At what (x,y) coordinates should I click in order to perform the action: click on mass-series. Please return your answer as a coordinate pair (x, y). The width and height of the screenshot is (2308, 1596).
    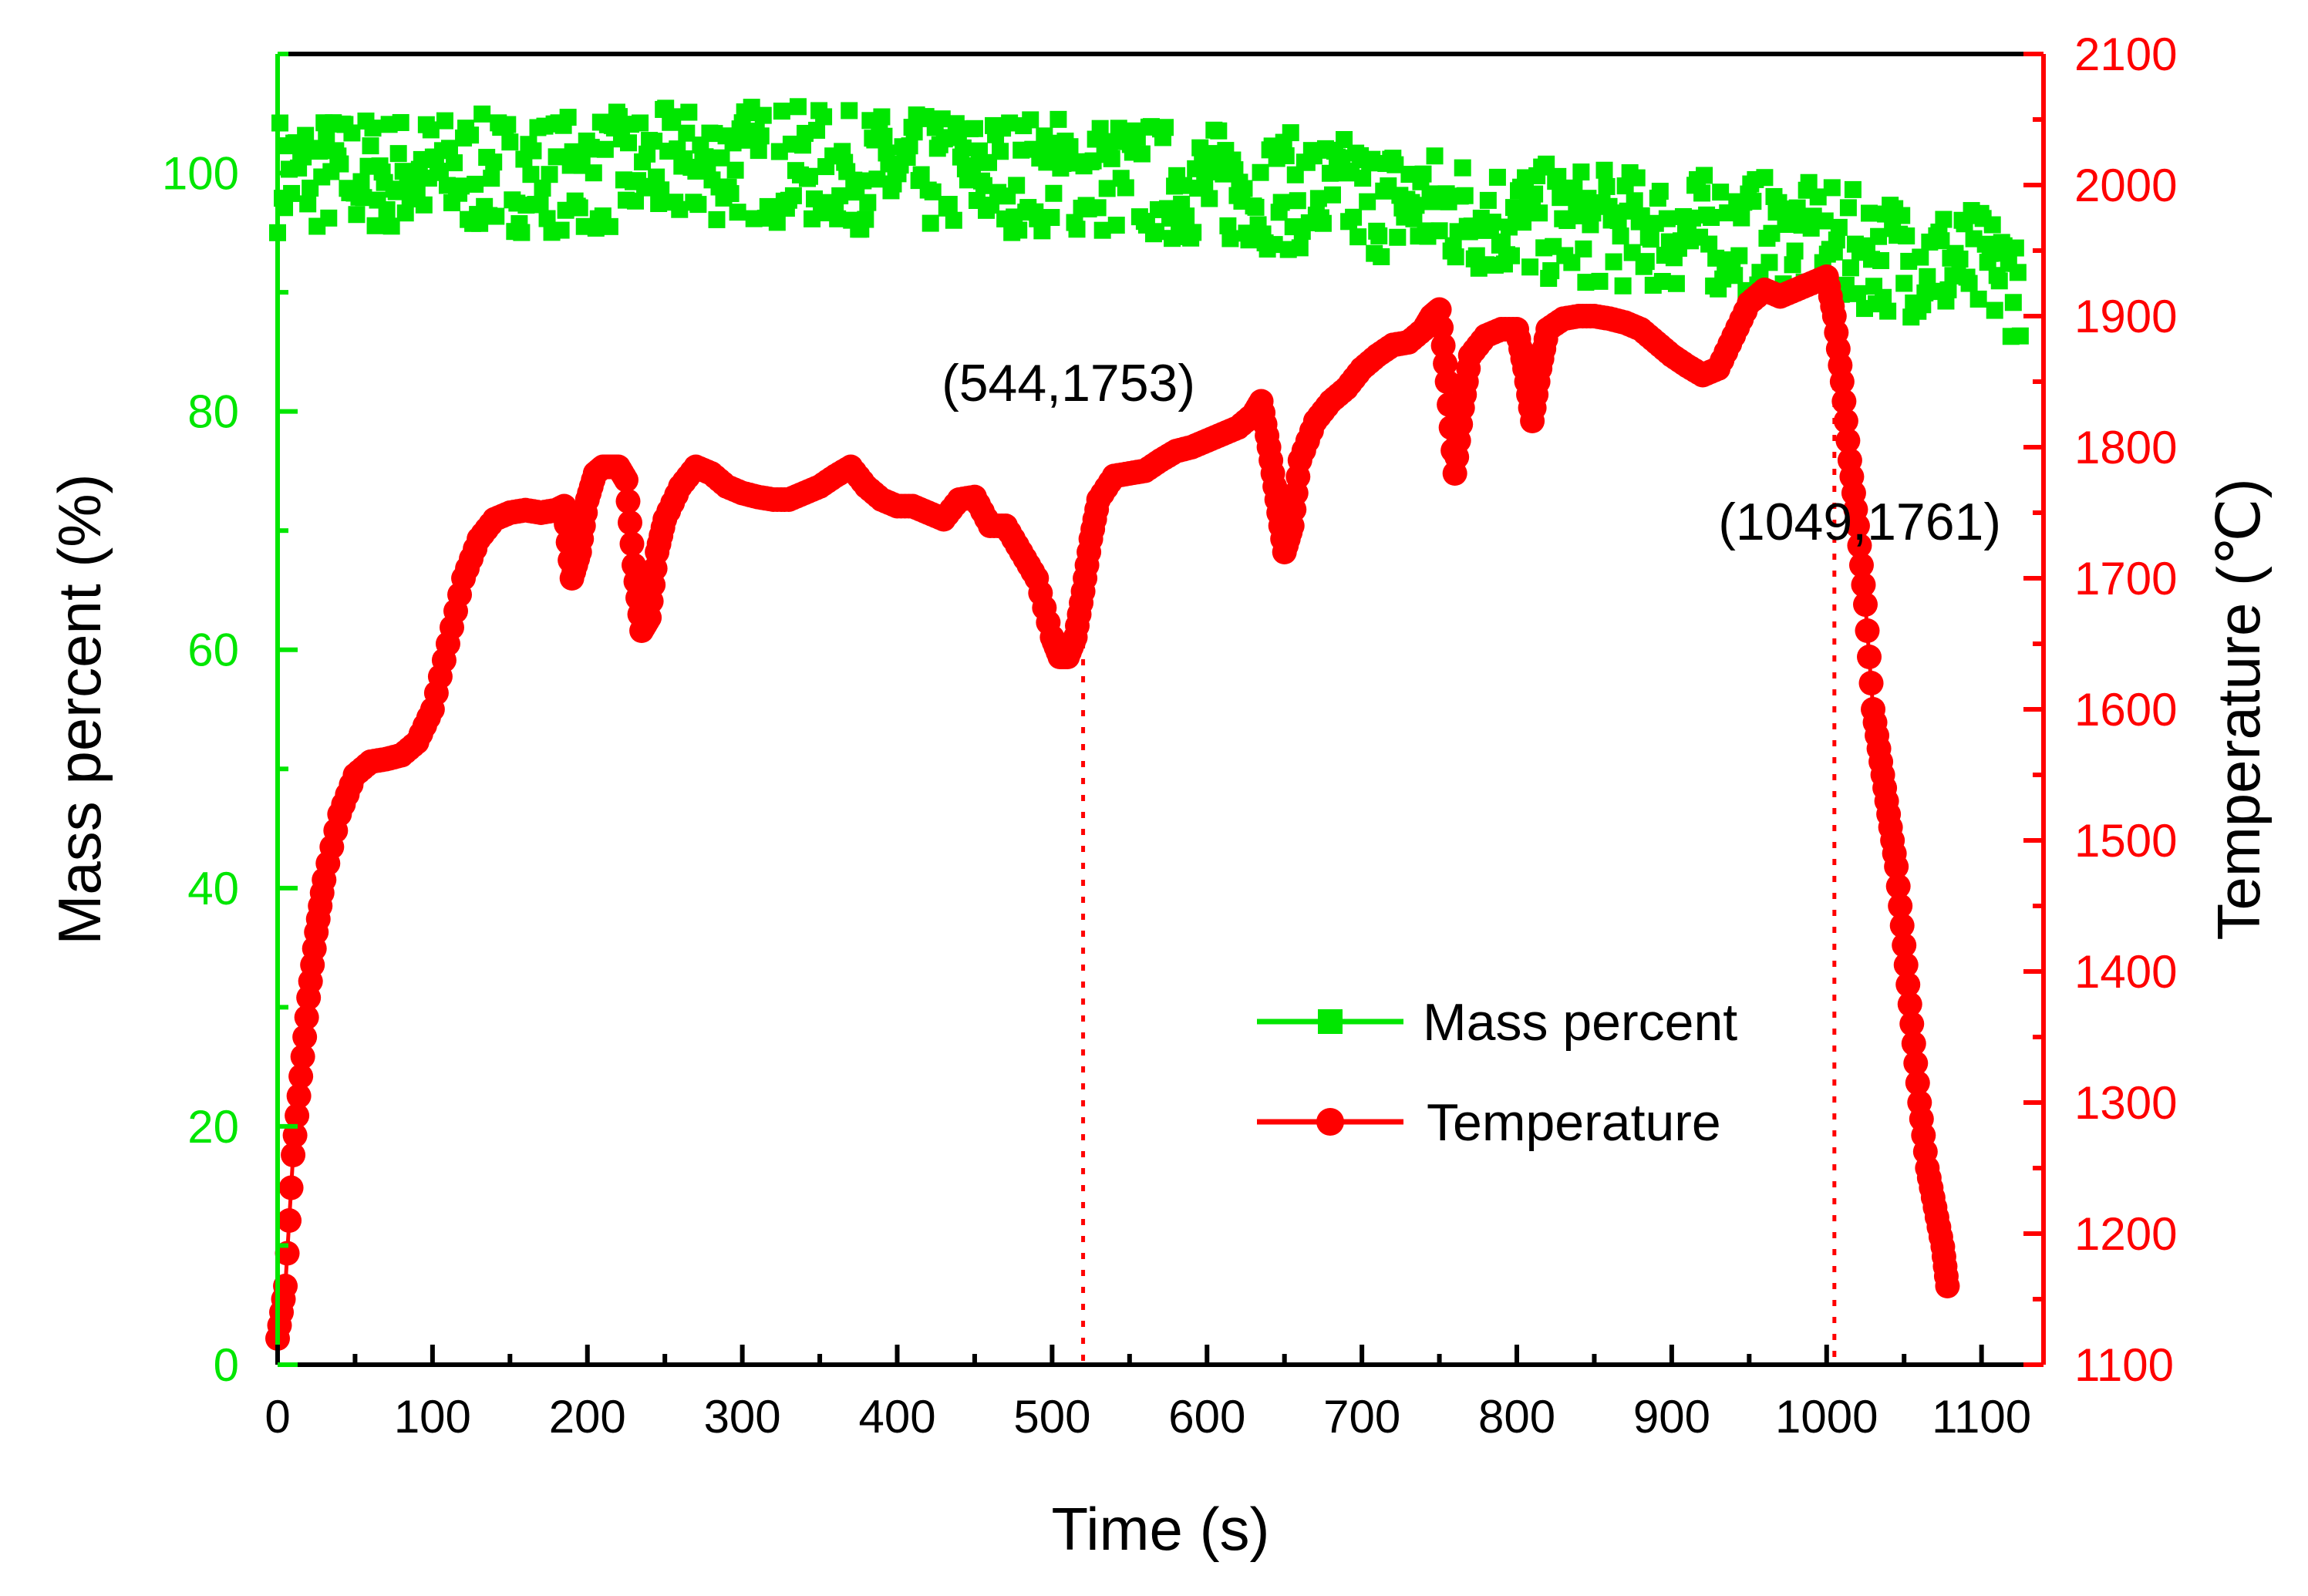
    Looking at the image, I should click on (1149, 222).